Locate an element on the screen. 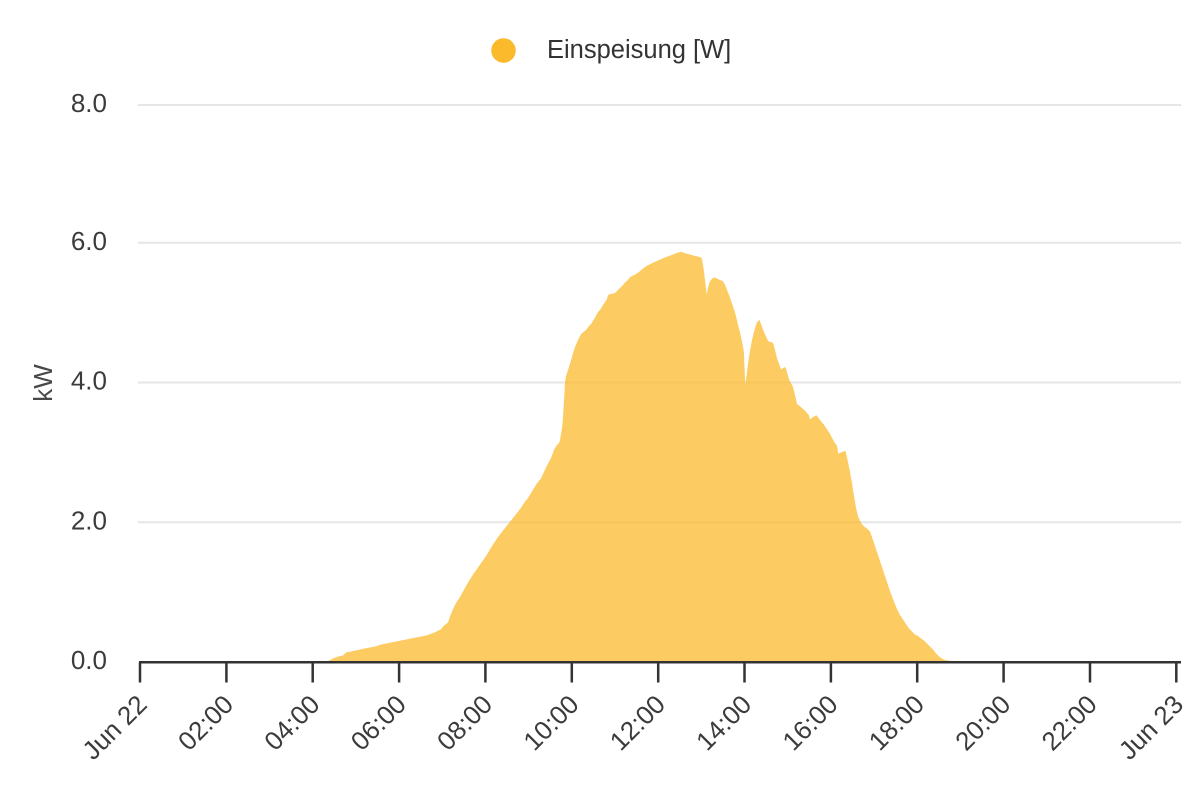 This screenshot has height=800, width=1200. svg-text: 2.0 is located at coordinates (89, 520).